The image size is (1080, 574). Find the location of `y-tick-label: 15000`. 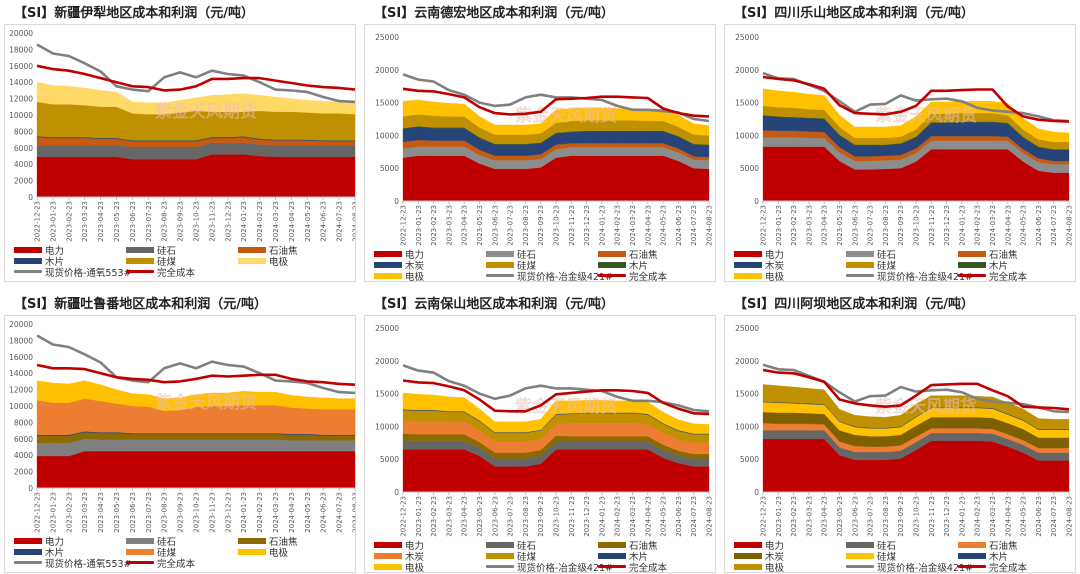

y-tick-label: 15000 is located at coordinates (747, 103).